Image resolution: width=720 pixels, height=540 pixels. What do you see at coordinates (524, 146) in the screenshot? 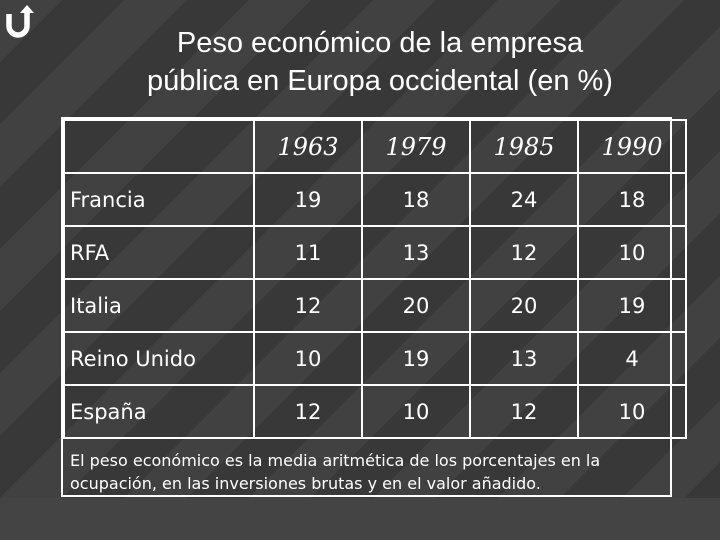
I see `header-cell-year: 1985` at bounding box center [524, 146].